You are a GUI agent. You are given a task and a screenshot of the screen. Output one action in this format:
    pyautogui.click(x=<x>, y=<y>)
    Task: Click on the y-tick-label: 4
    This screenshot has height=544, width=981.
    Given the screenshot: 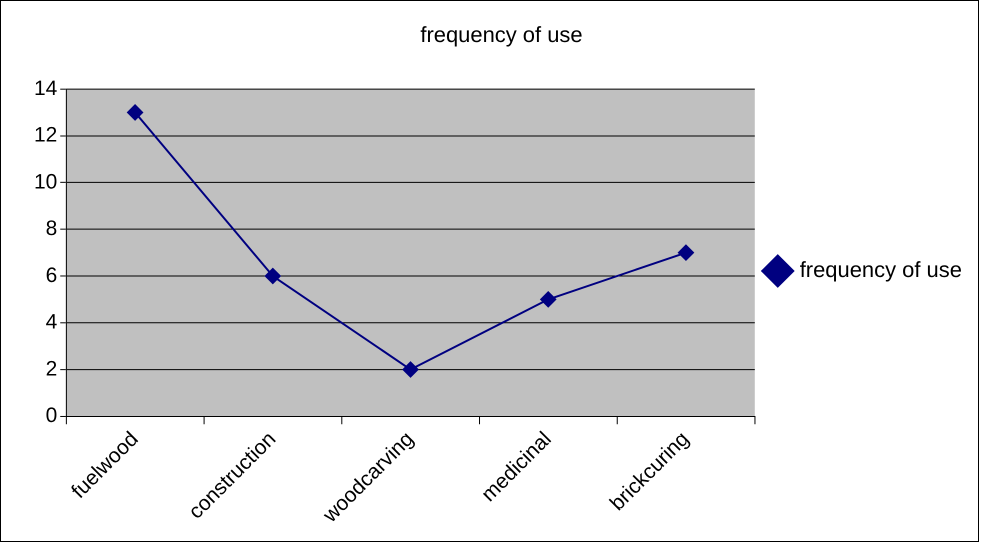 What is the action you would take?
    pyautogui.click(x=52, y=322)
    